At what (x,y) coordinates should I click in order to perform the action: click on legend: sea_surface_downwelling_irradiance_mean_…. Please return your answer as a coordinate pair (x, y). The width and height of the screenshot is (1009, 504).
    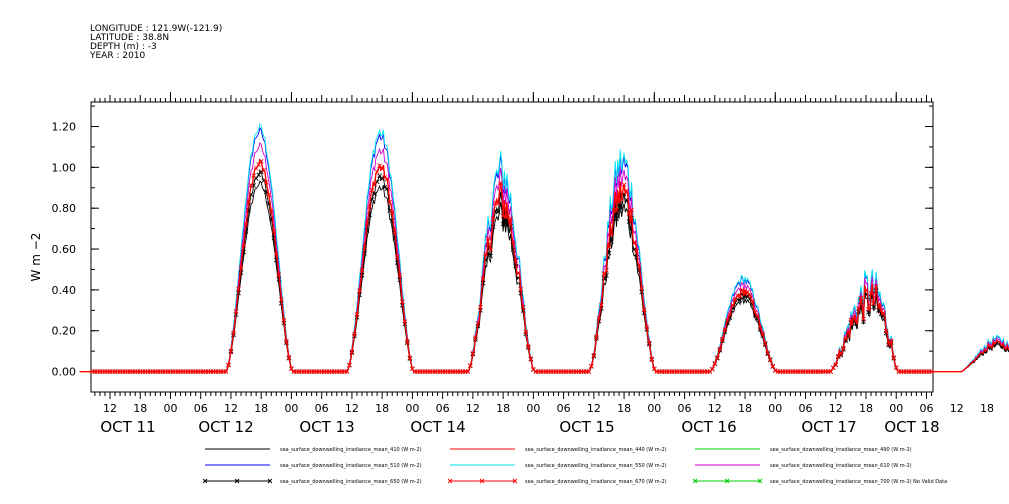
    Looking at the image, I should click on (574, 466).